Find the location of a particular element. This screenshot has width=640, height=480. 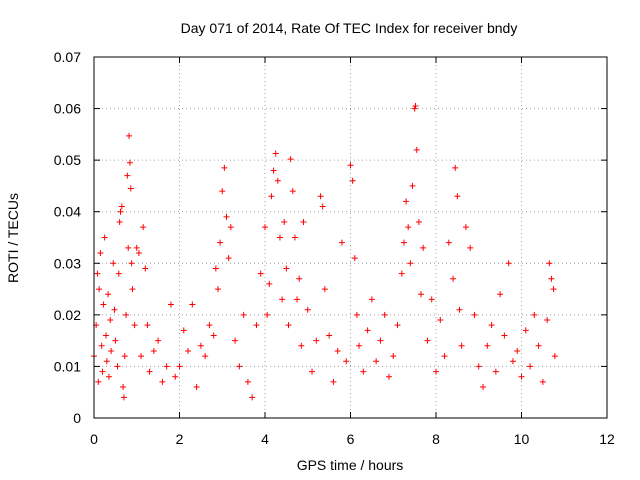

x-tick-label: 12 is located at coordinates (607, 439).